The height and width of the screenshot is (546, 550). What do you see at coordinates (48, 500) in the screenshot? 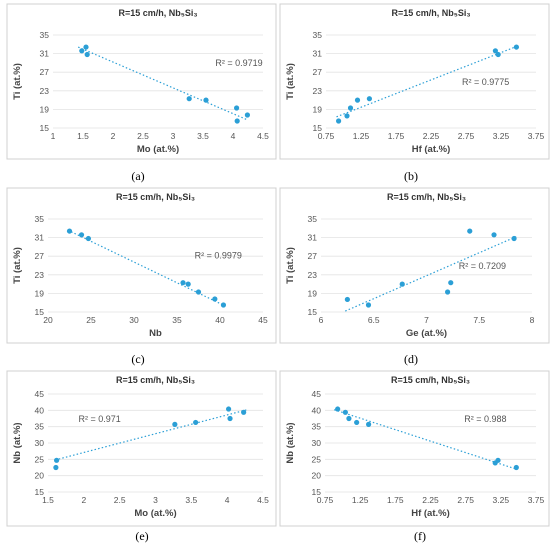
I see `x-tick-label: 1.5` at bounding box center [48, 500].